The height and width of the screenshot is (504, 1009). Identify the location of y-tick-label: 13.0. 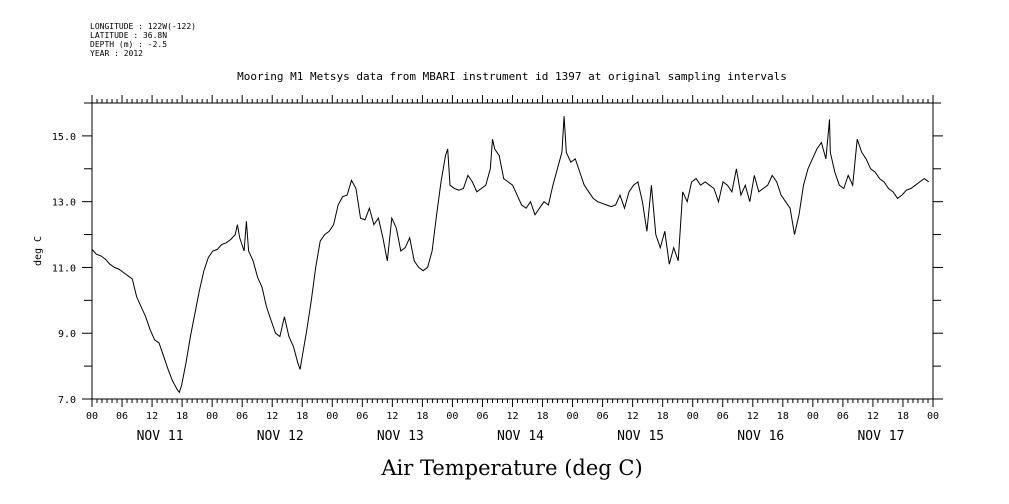
(64, 203).